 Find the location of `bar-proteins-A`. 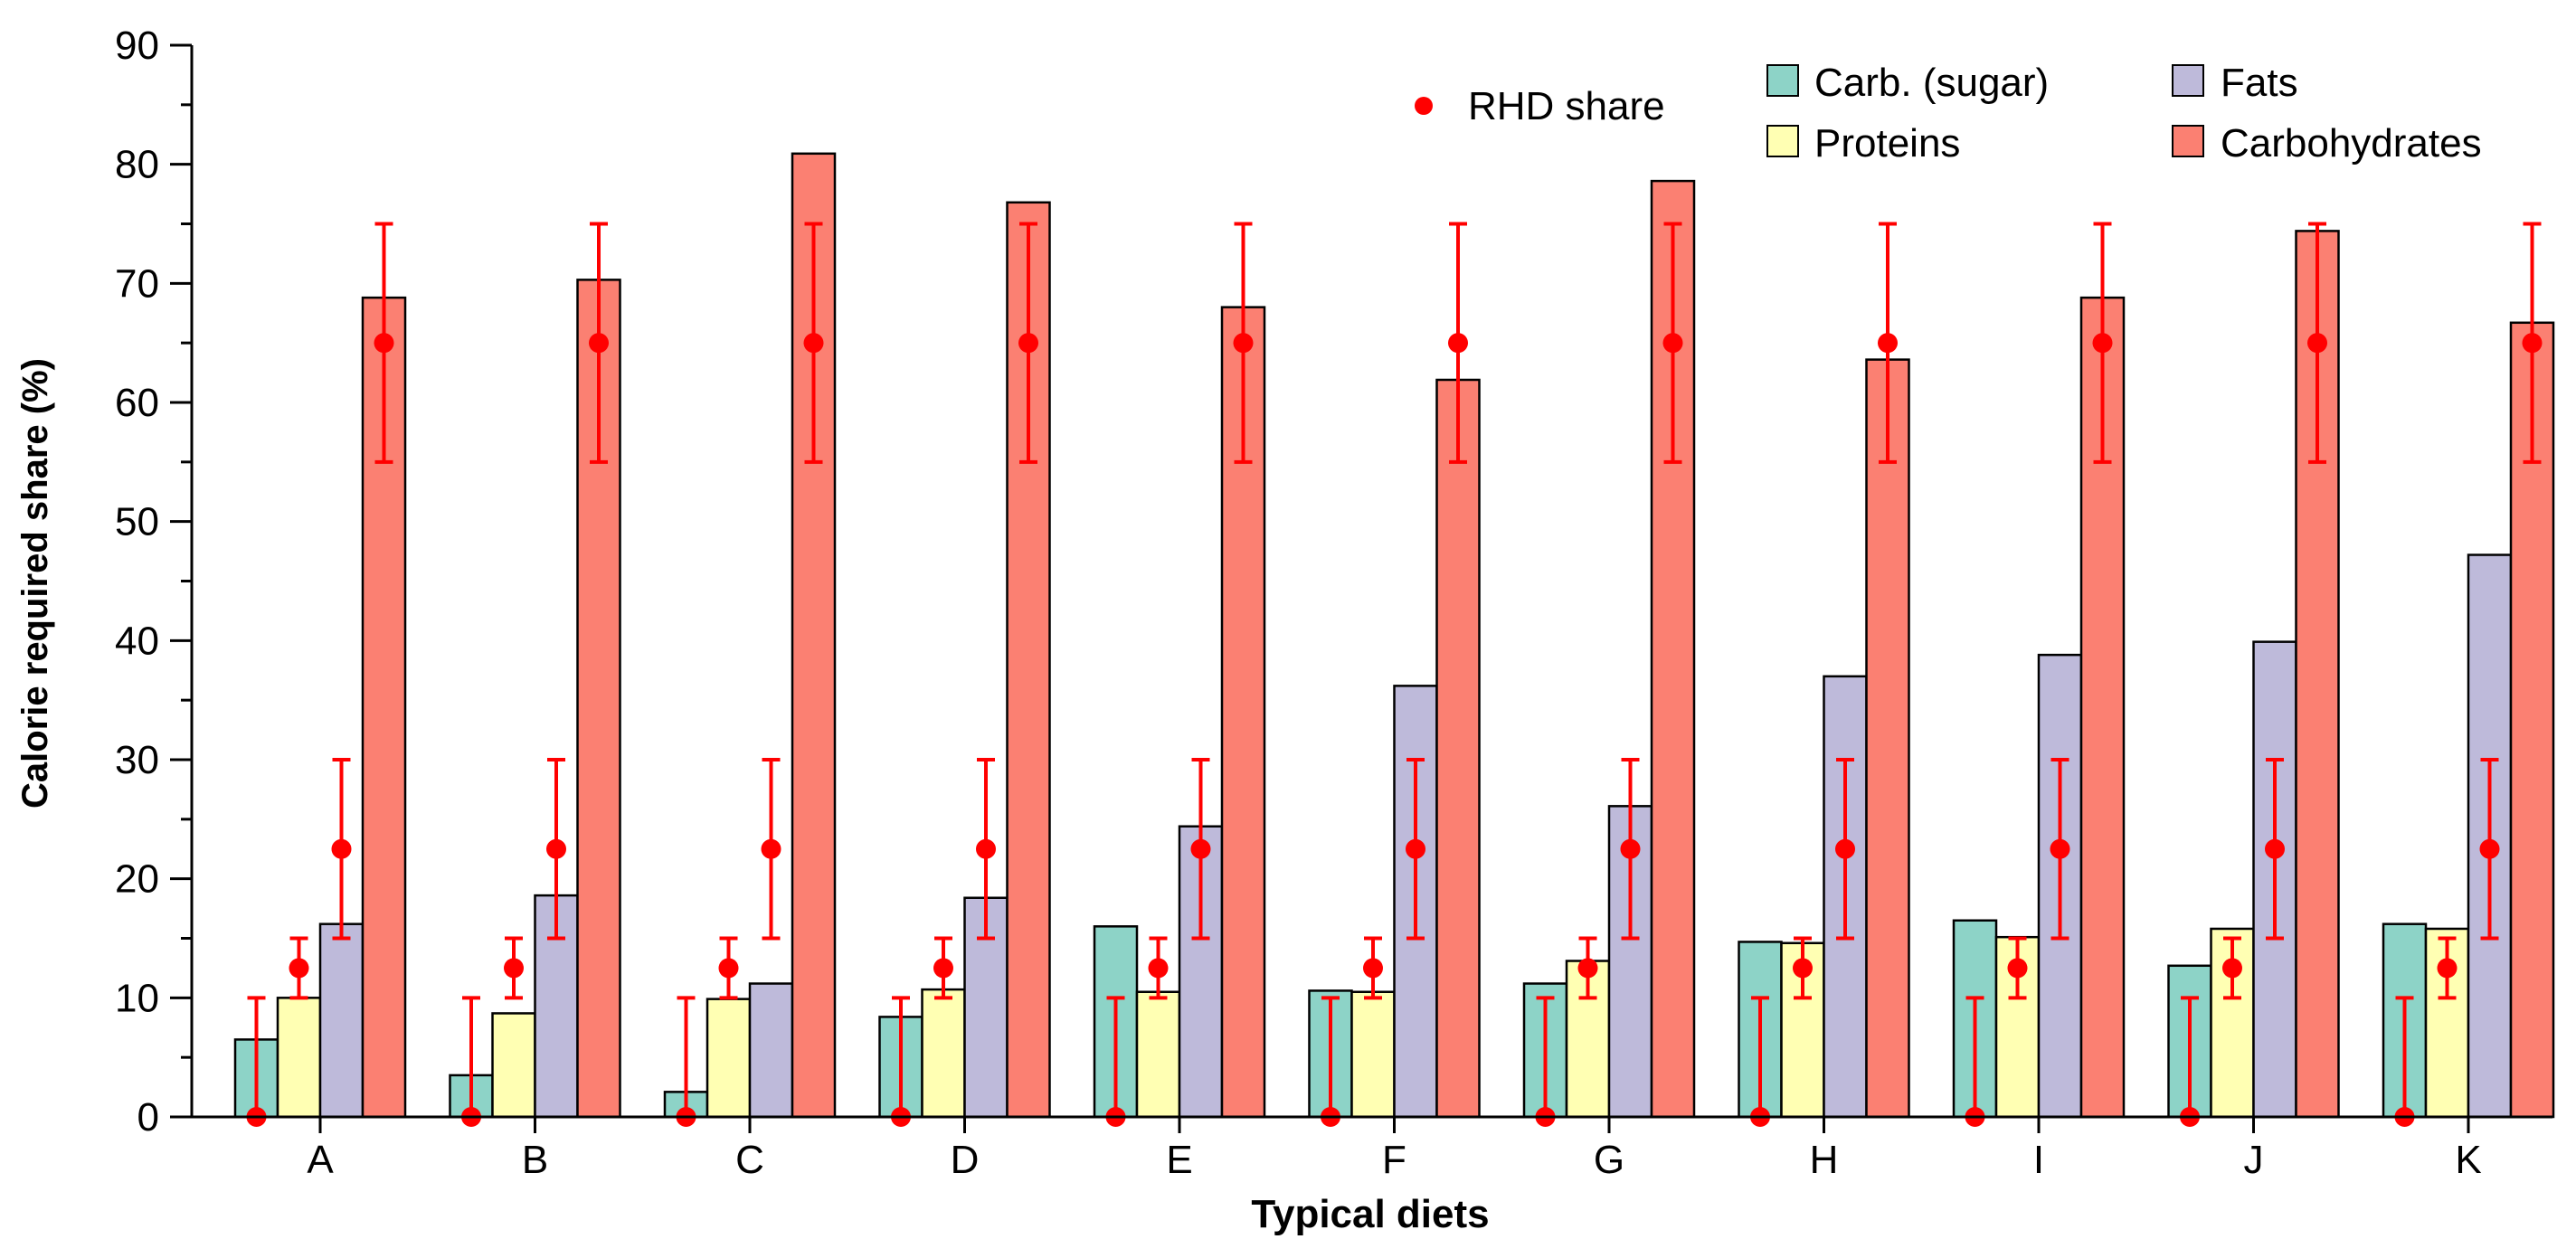

bar-proteins-A is located at coordinates (299, 1058).